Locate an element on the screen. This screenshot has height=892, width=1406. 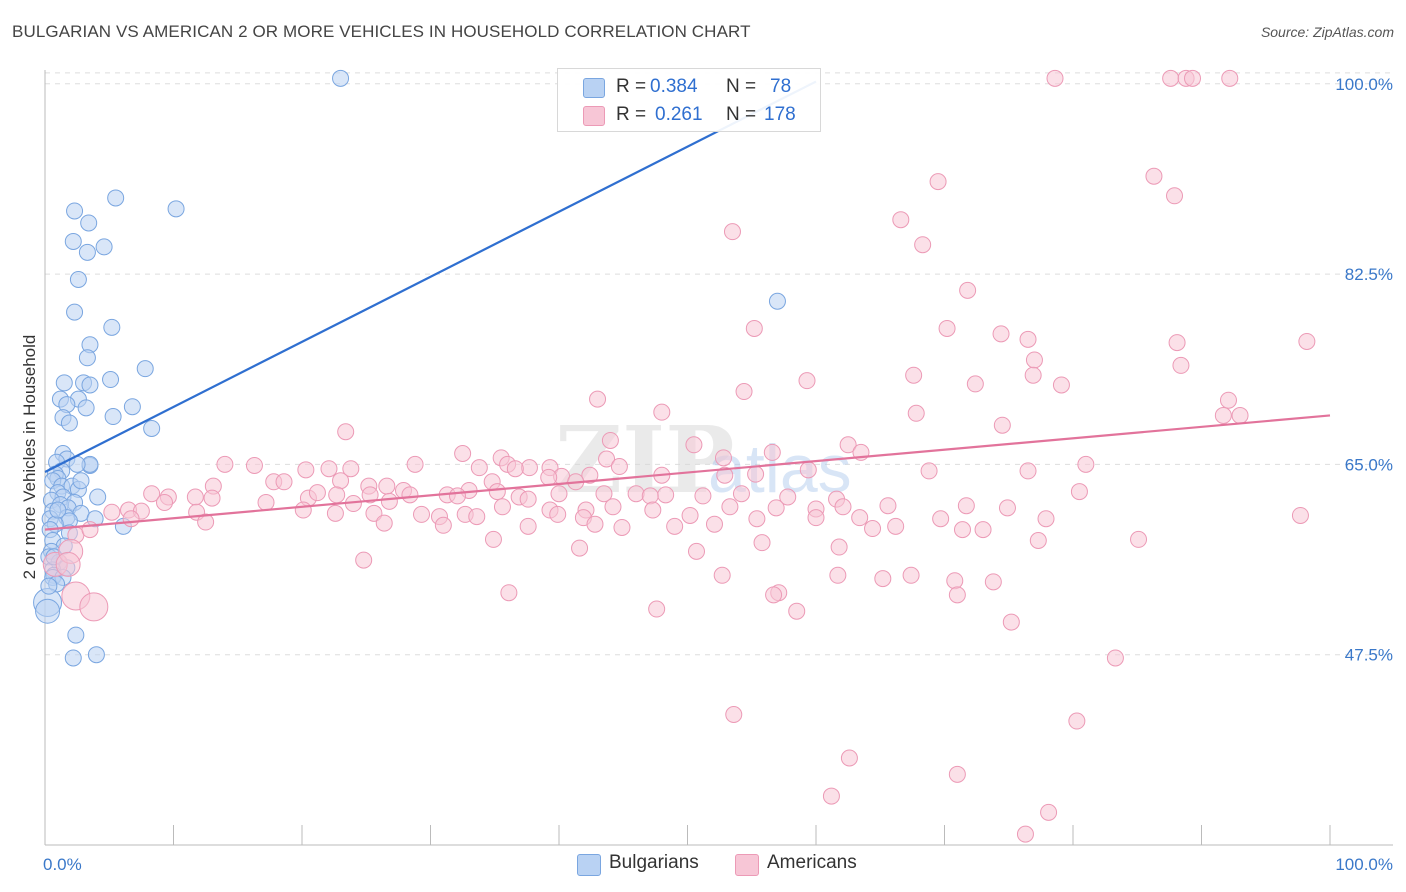
bottom-legend-swatch-blue is located at coordinates (589, 865).